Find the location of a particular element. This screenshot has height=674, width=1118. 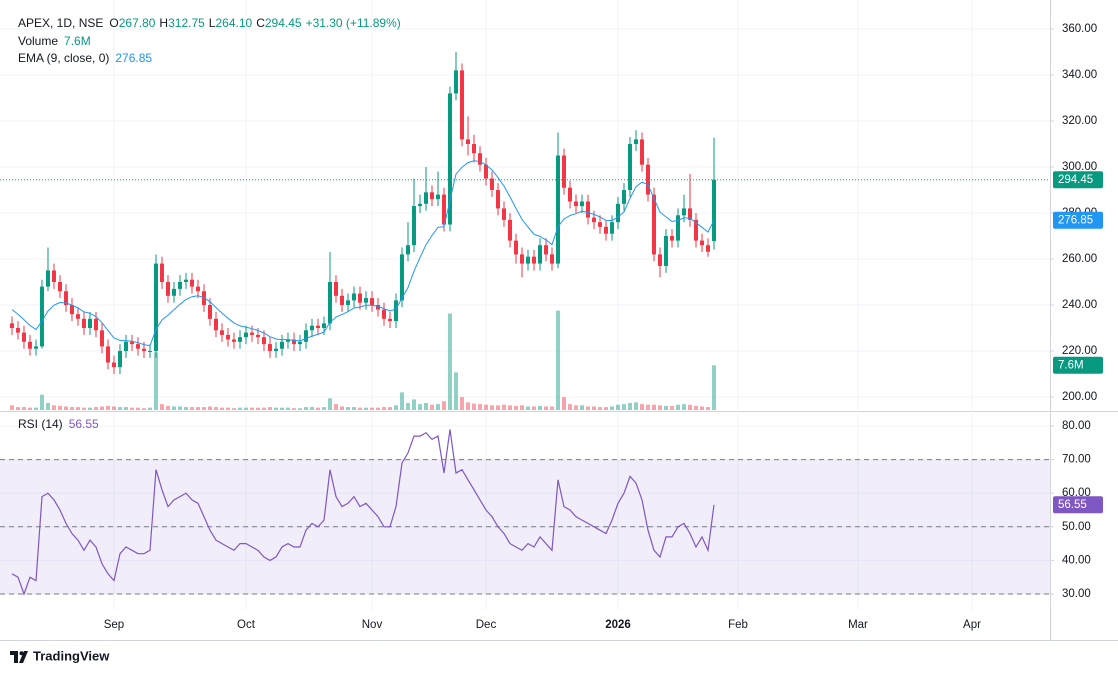

y-tick-label: 320.00 is located at coordinates (1079, 121).